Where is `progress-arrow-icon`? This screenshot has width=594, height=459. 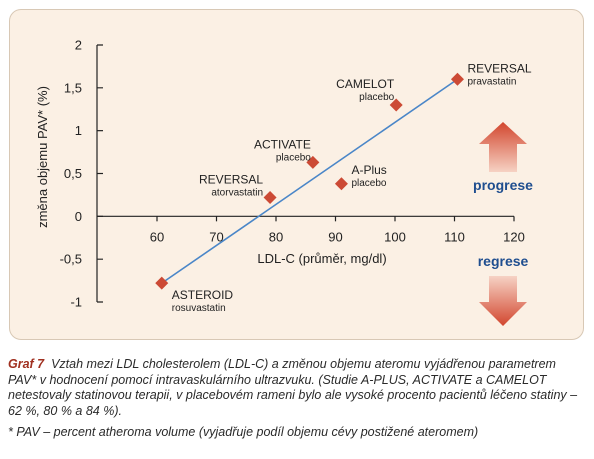
progress-arrow-icon is located at coordinates (503, 147).